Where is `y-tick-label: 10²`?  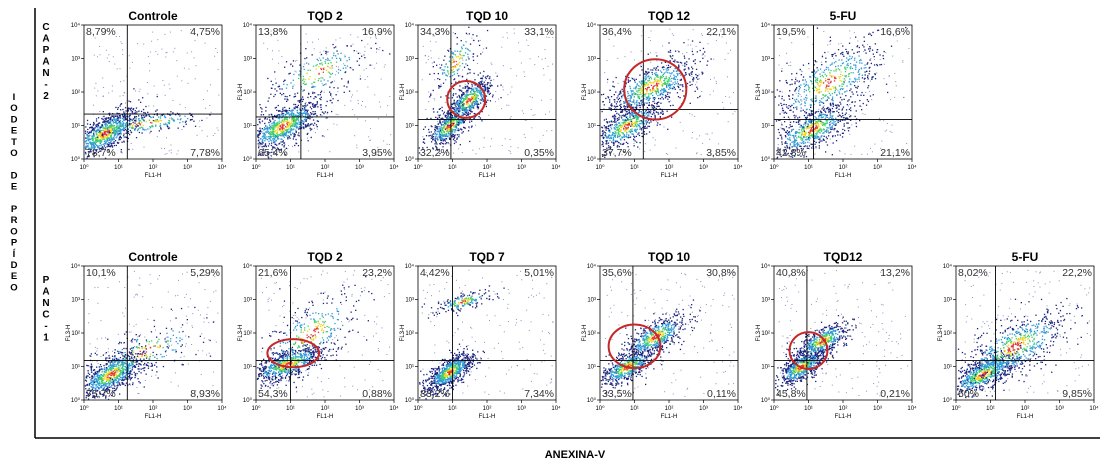 y-tick-label: 10² is located at coordinates (409, 93).